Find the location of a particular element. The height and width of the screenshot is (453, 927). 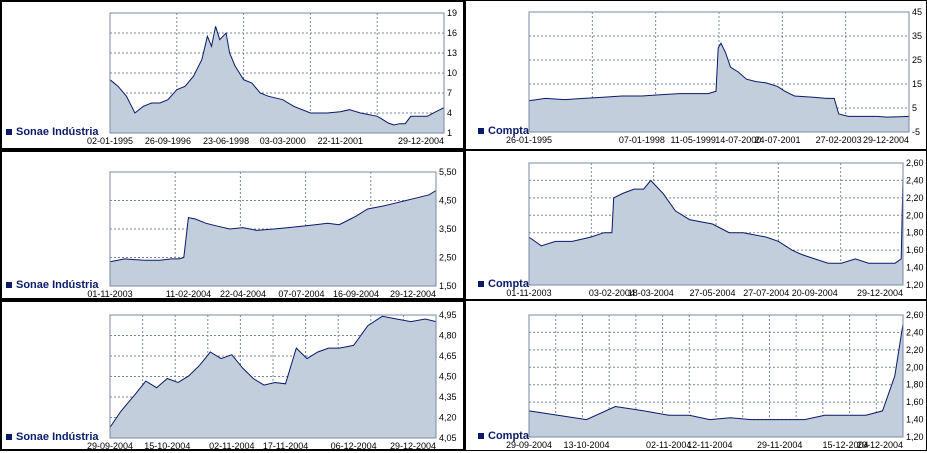

x-tick-label: 16-09-2004 is located at coordinates (356, 294).